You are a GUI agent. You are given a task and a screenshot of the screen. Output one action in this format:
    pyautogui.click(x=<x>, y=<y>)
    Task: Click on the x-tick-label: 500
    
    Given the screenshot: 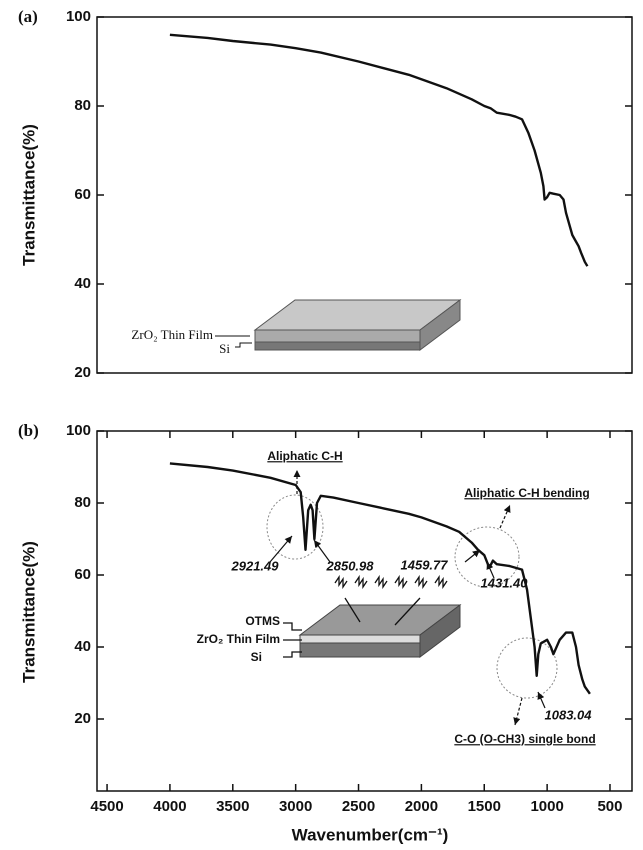 What is the action you would take?
    pyautogui.click(x=609, y=806)
    